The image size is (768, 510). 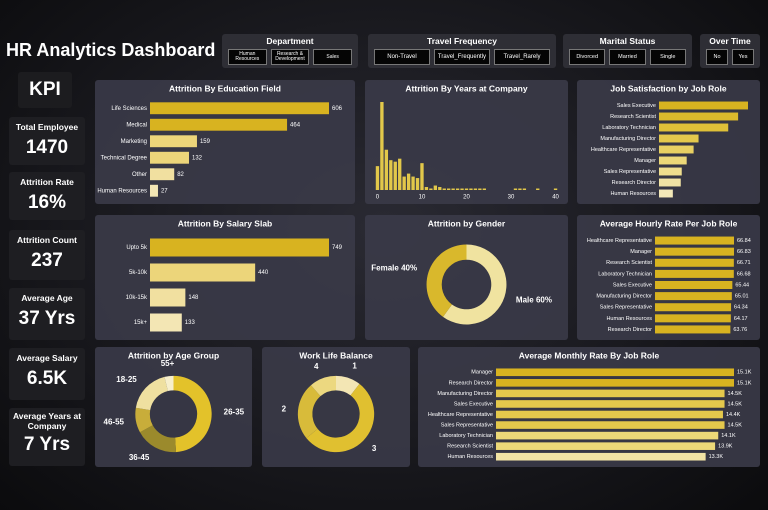 I want to click on slicer-option: Yes, so click(x=743, y=57).